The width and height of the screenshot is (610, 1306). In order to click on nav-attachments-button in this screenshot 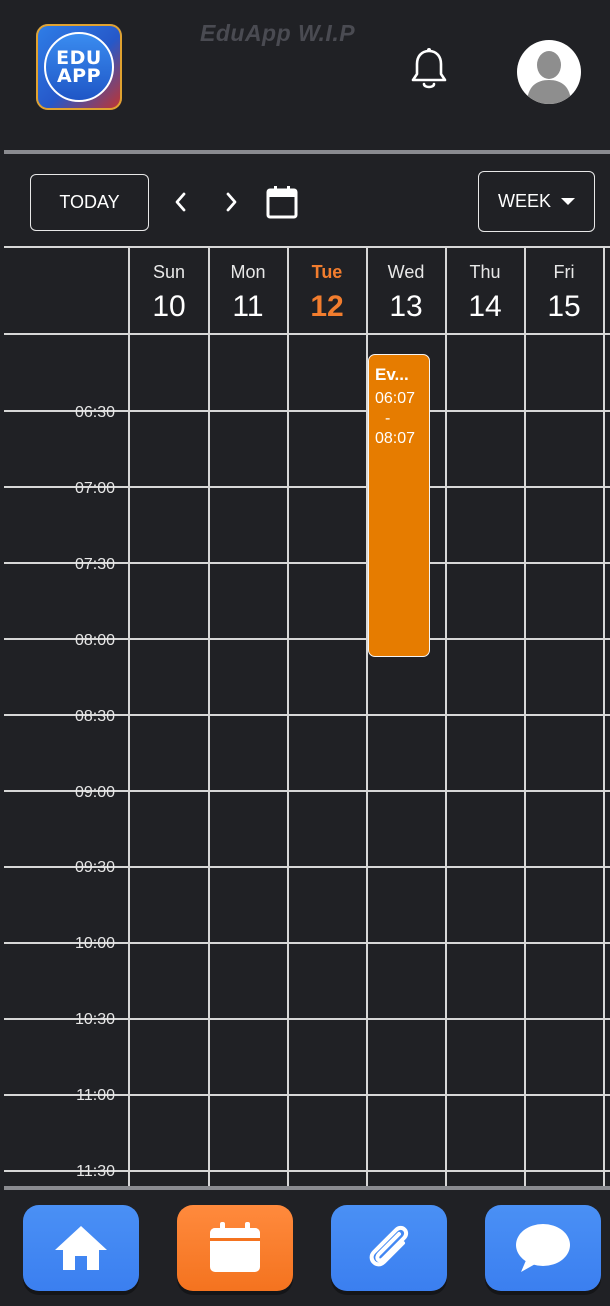, I will do `click(389, 1248)`.